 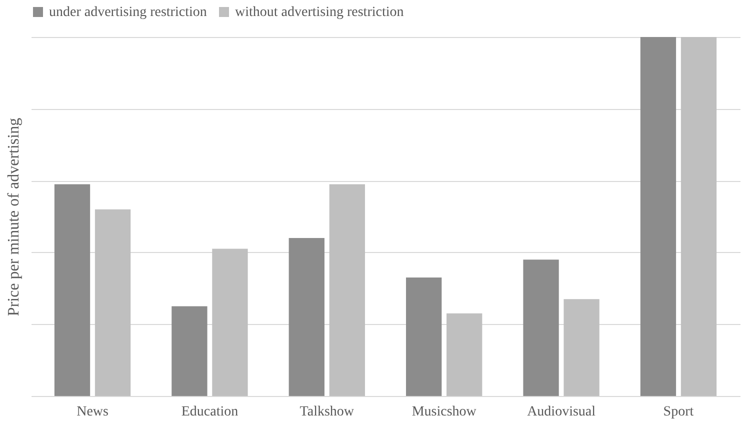 I want to click on y-axis-title: Price per minute of advertising, so click(x=14, y=217).